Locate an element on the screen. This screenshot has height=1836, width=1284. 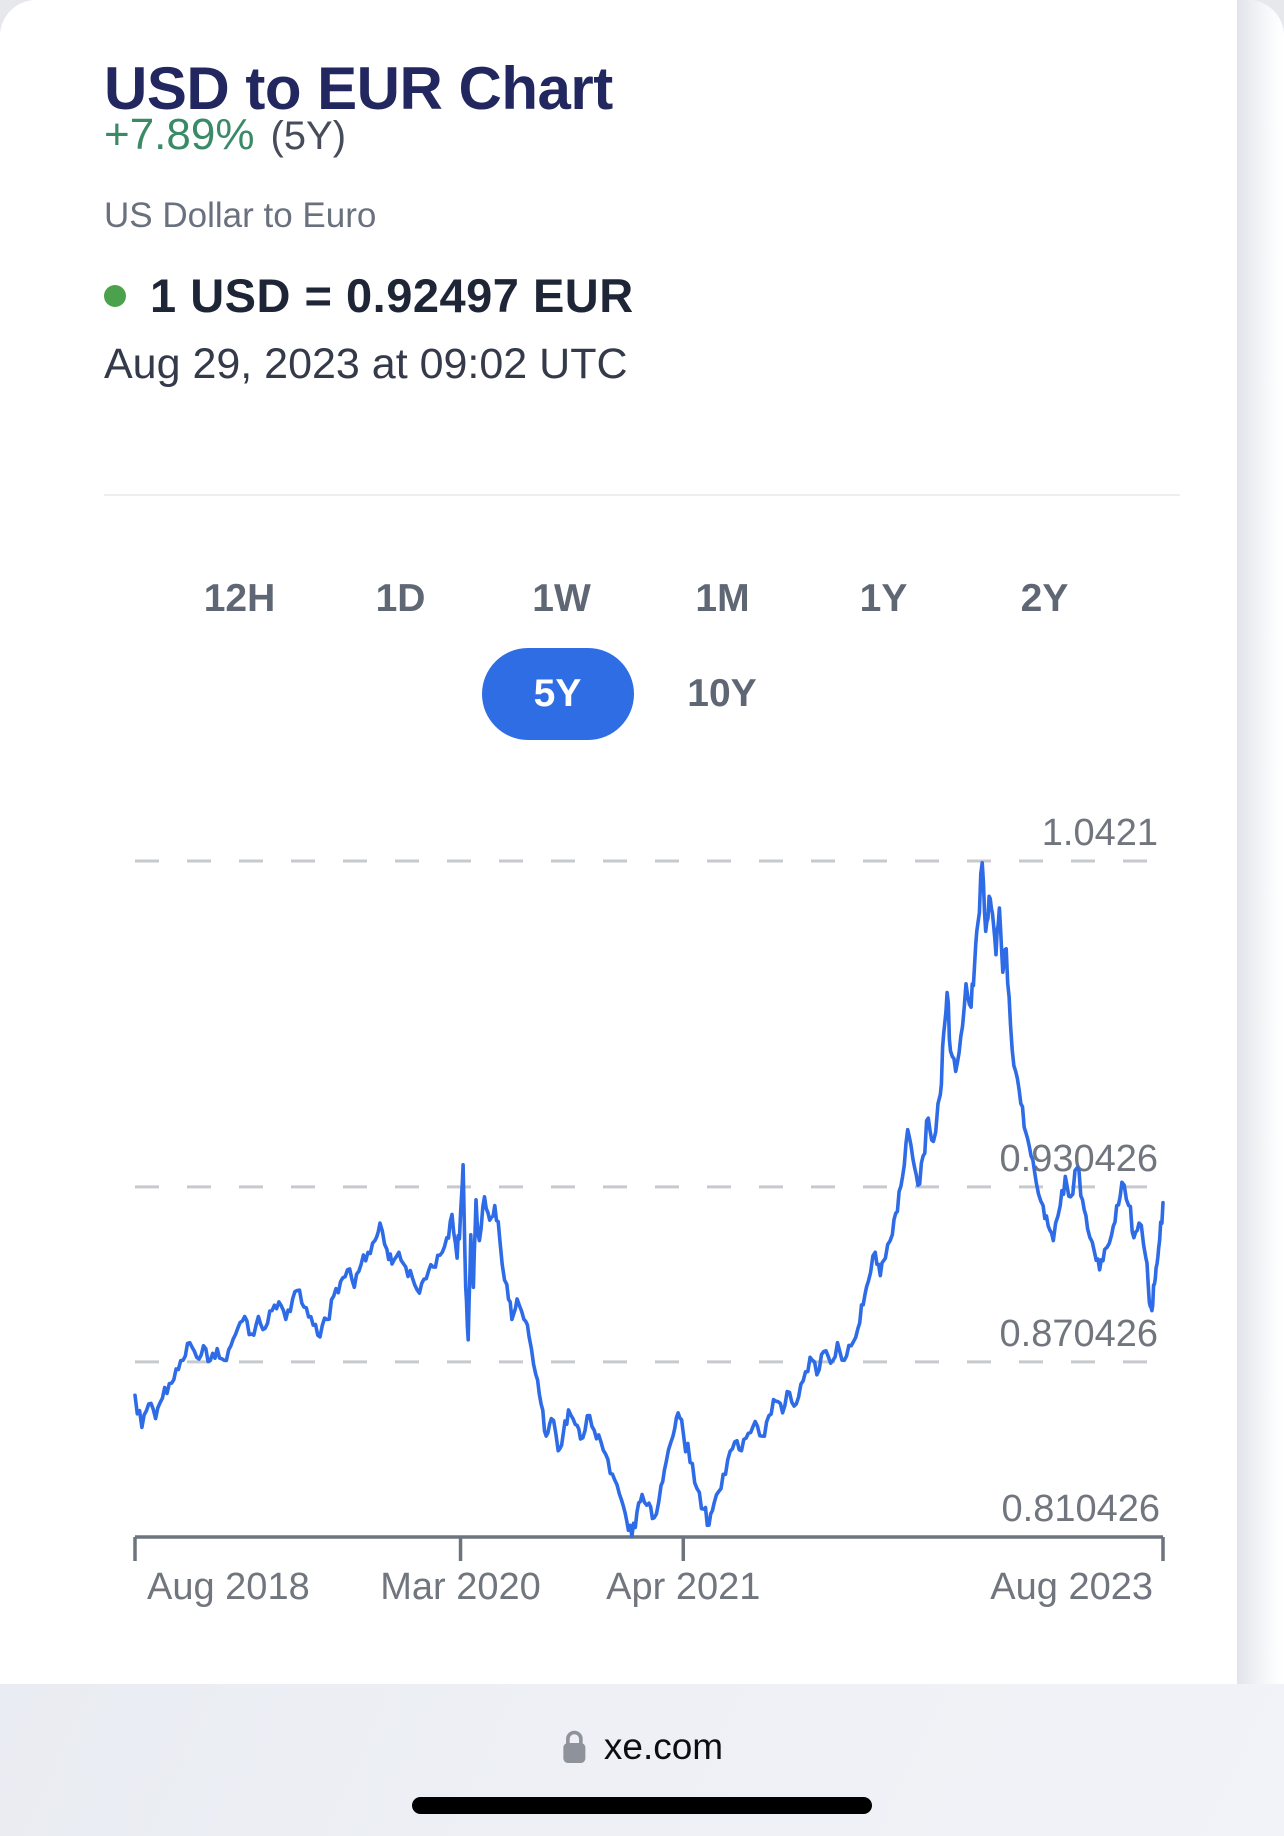
gridline-label: 1.0421 is located at coordinates (1100, 833).